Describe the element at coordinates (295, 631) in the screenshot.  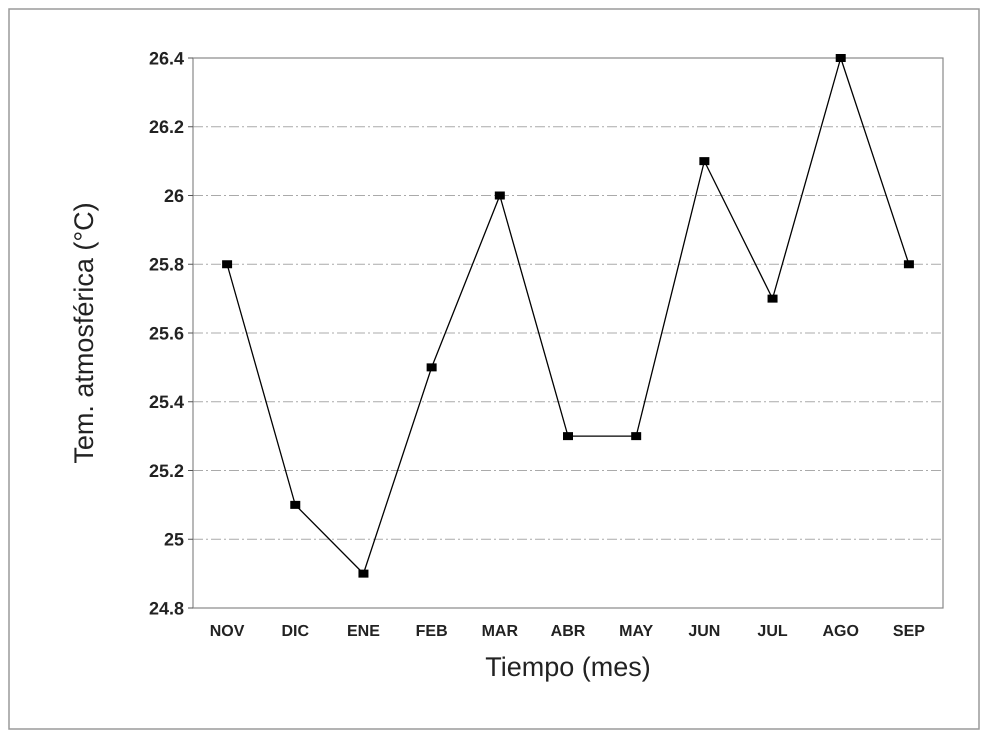
I see `x-tick-label: DIC` at that location.